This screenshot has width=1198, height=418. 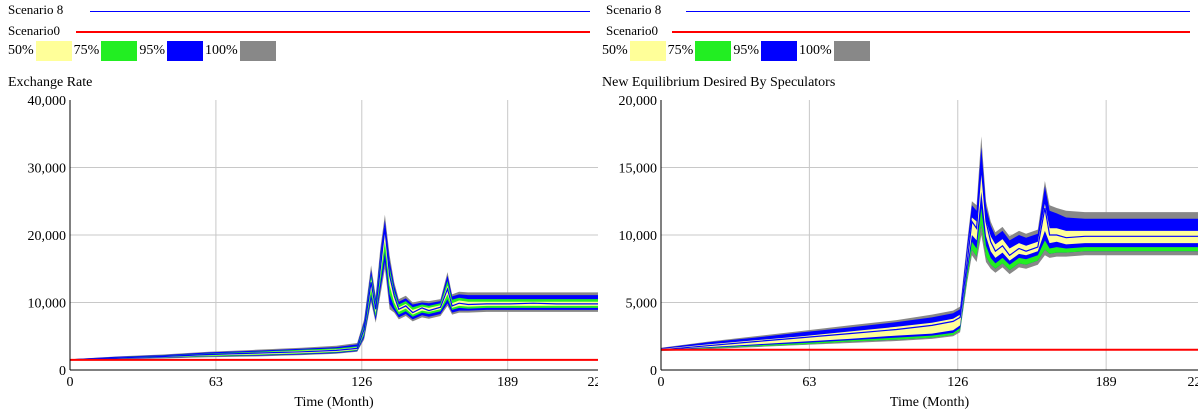 I want to click on y-tick-label: 15,000, so click(x=638, y=169).